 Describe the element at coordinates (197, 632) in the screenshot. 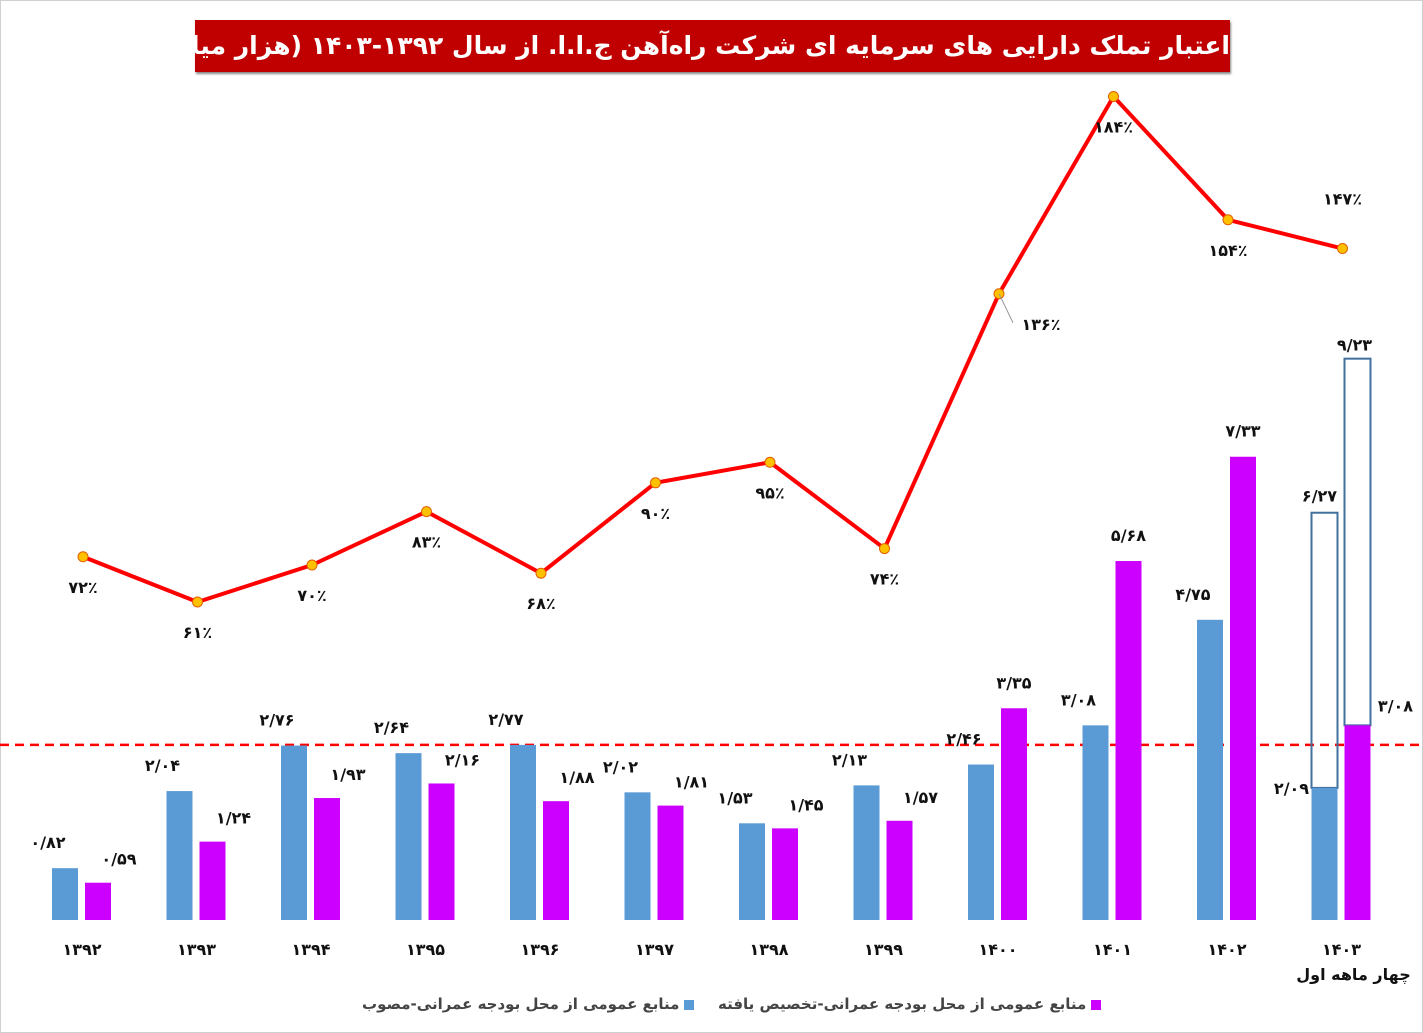

I see `ratio-label: ۶۱٪` at that location.